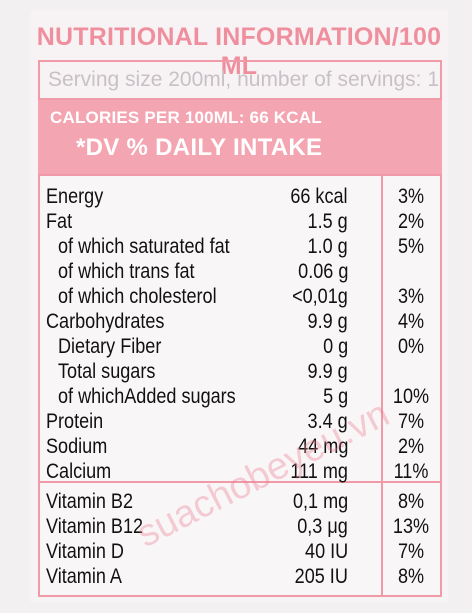 The height and width of the screenshot is (613, 472). I want to click on nutrient-dv: 10%, so click(411, 396).